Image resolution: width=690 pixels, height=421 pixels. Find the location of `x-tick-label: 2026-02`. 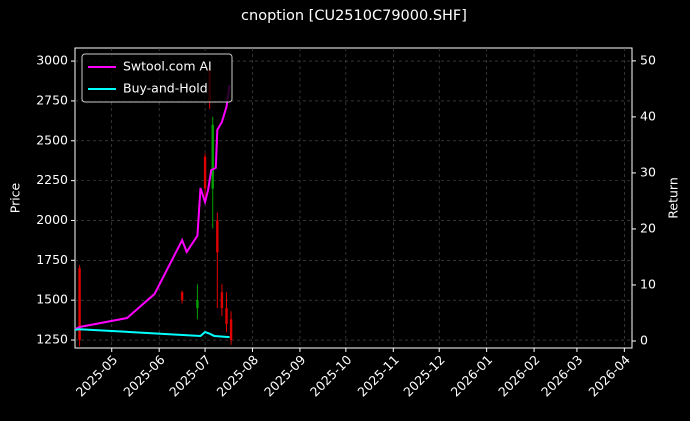

x-tick-label: 2026-02 is located at coordinates (519, 376).